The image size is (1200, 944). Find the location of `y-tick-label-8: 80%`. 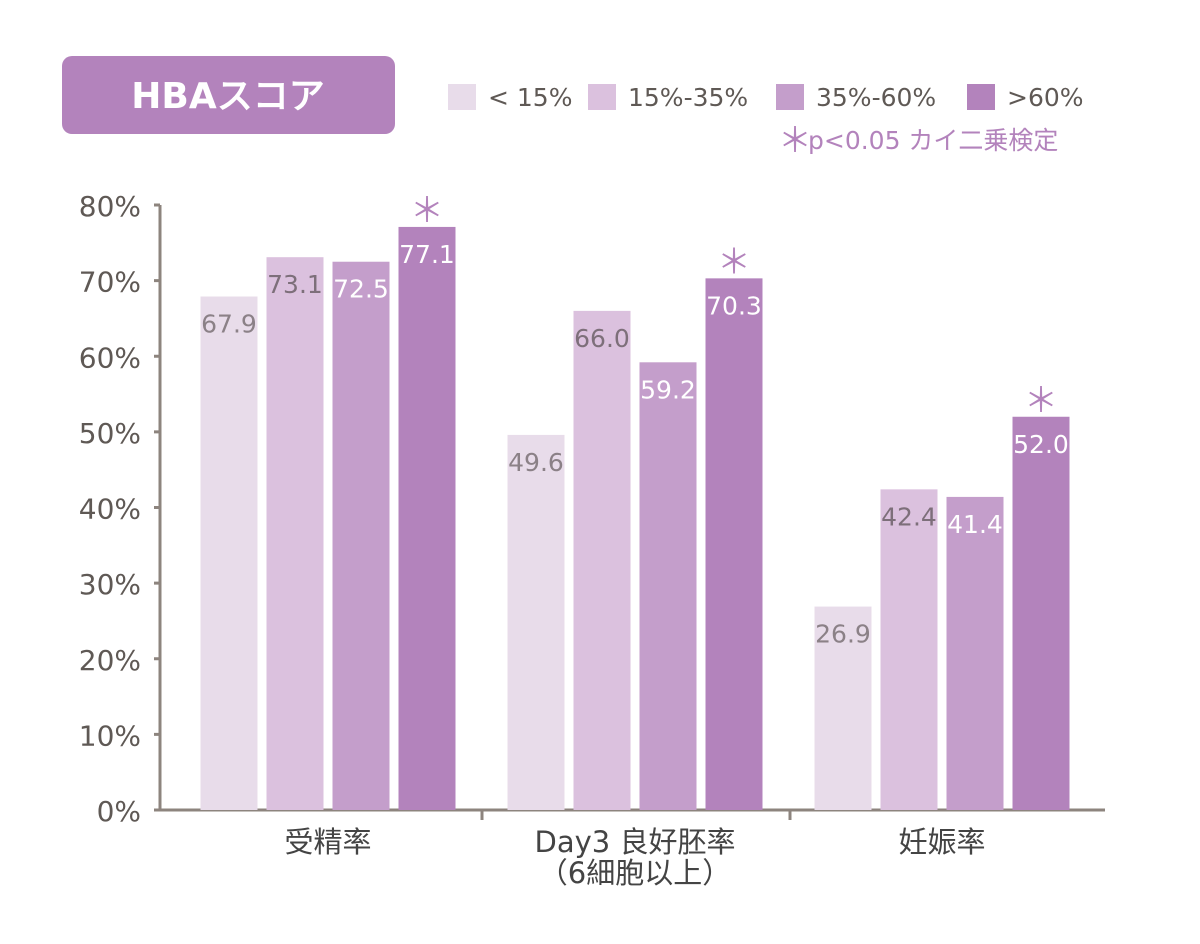

y-tick-label-8: 80% is located at coordinates (110, 206).